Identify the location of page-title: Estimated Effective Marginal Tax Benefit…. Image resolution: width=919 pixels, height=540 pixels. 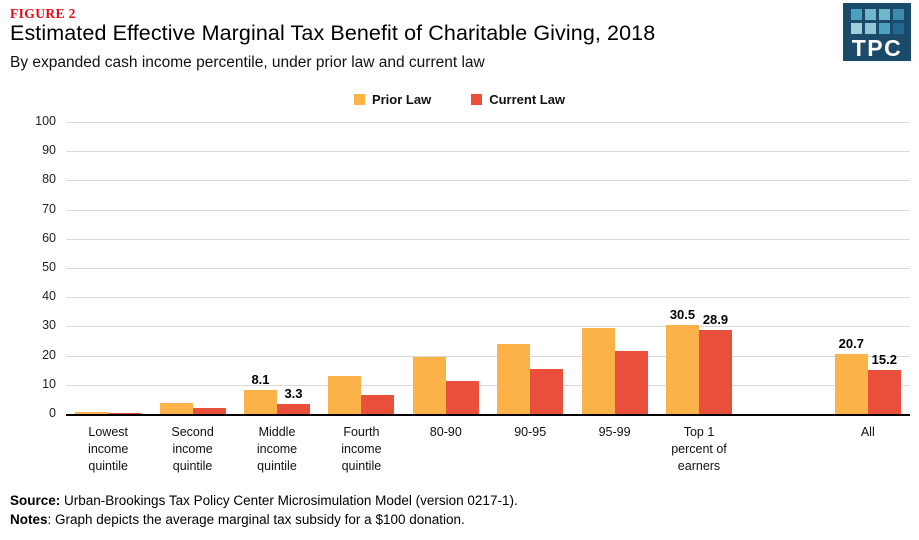
(333, 33).